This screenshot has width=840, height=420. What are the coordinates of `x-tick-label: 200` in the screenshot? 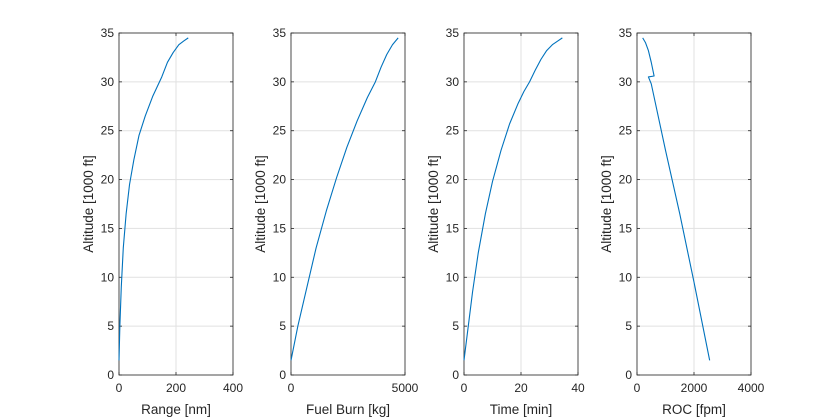 It's located at (176, 388).